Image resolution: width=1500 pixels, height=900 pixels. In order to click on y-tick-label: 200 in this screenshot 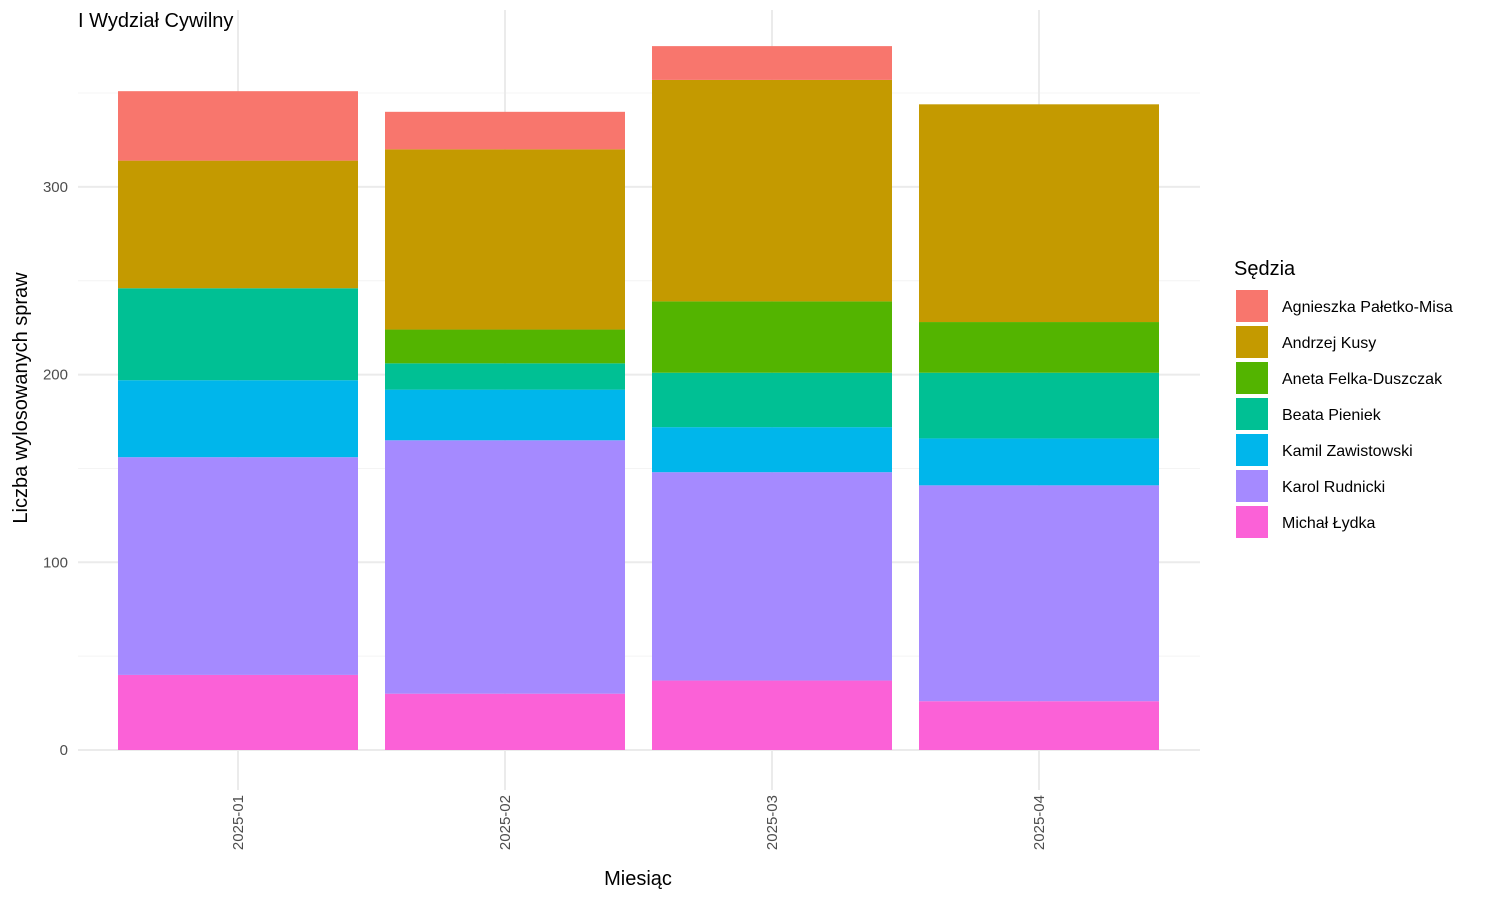, I will do `click(55, 375)`.